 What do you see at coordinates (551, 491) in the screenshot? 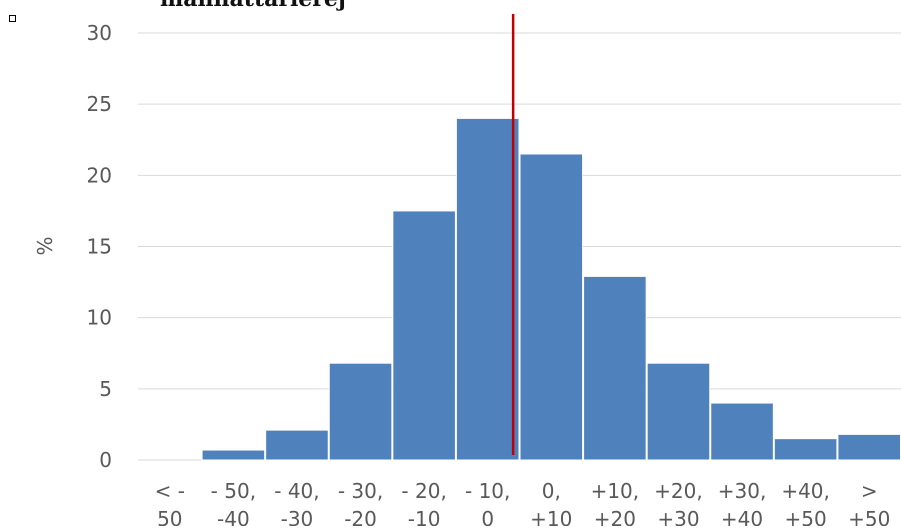
I see `x-tick-label: 0,` at bounding box center [551, 491].